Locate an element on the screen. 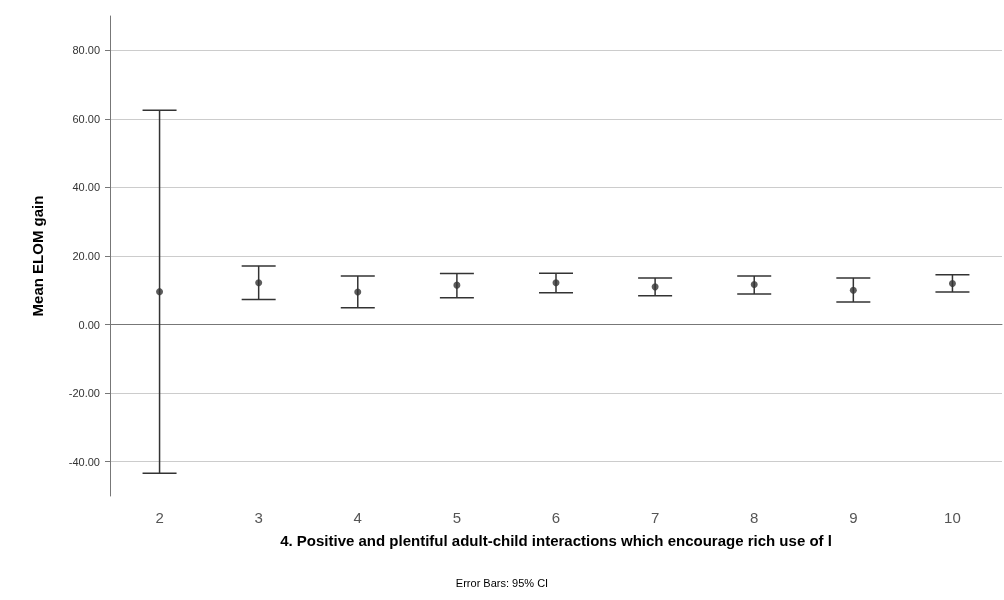  y-tick-label: 0.00 is located at coordinates (89, 324).